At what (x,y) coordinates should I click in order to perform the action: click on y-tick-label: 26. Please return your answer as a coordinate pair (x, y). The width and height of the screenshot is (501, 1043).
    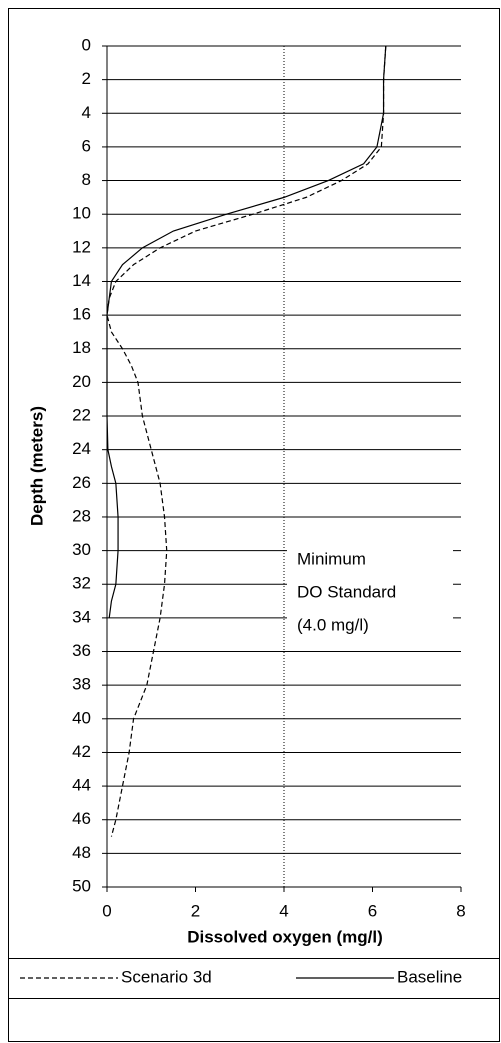
    Looking at the image, I should click on (81, 482).